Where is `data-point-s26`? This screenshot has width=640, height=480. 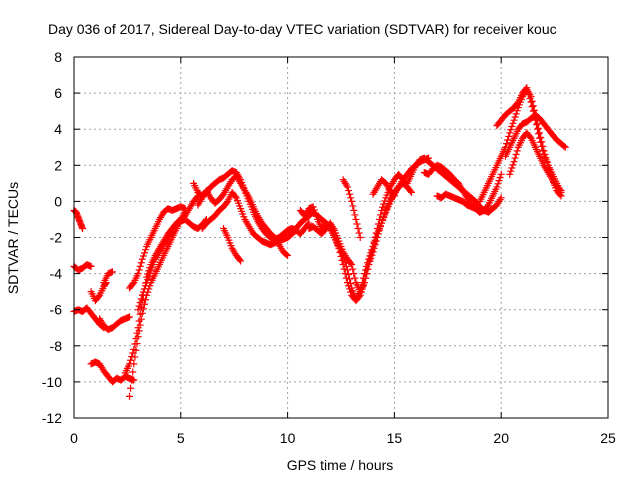 data-point-s26 is located at coordinates (564, 146).